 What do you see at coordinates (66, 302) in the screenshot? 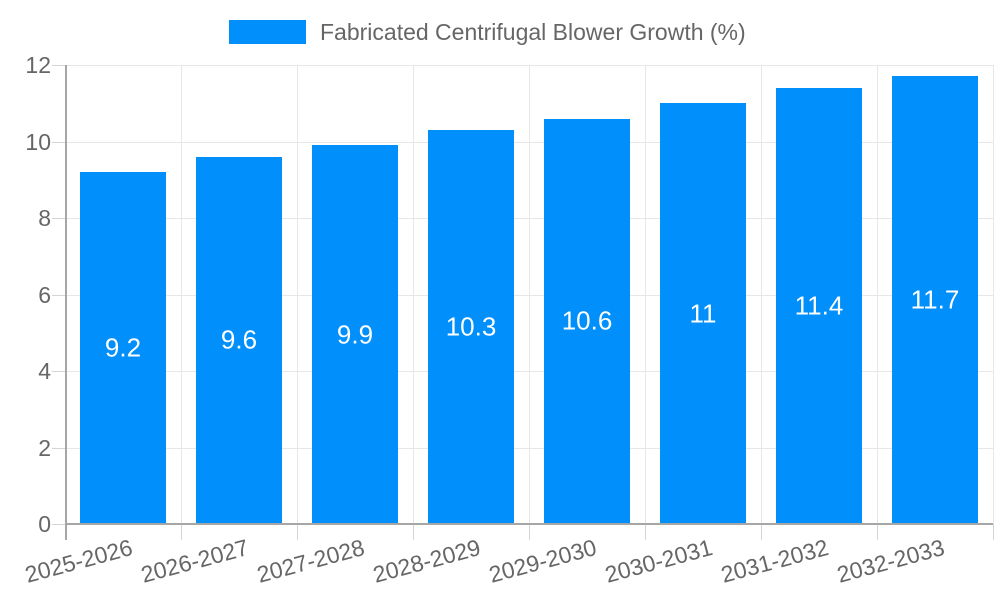
I see `y-axis-line` at bounding box center [66, 302].